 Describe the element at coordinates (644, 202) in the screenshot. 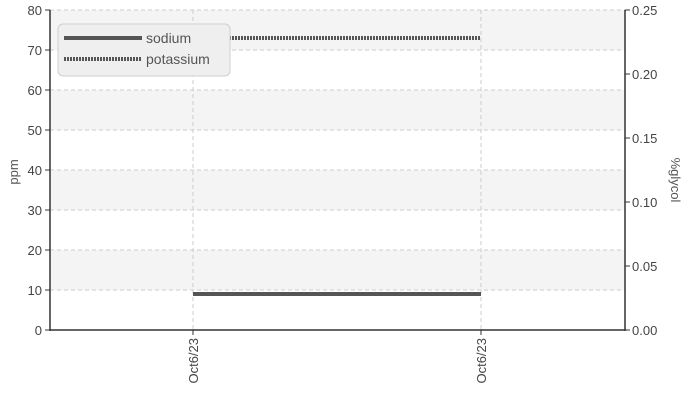

I see `y-right-tick-label: 0.10` at that location.